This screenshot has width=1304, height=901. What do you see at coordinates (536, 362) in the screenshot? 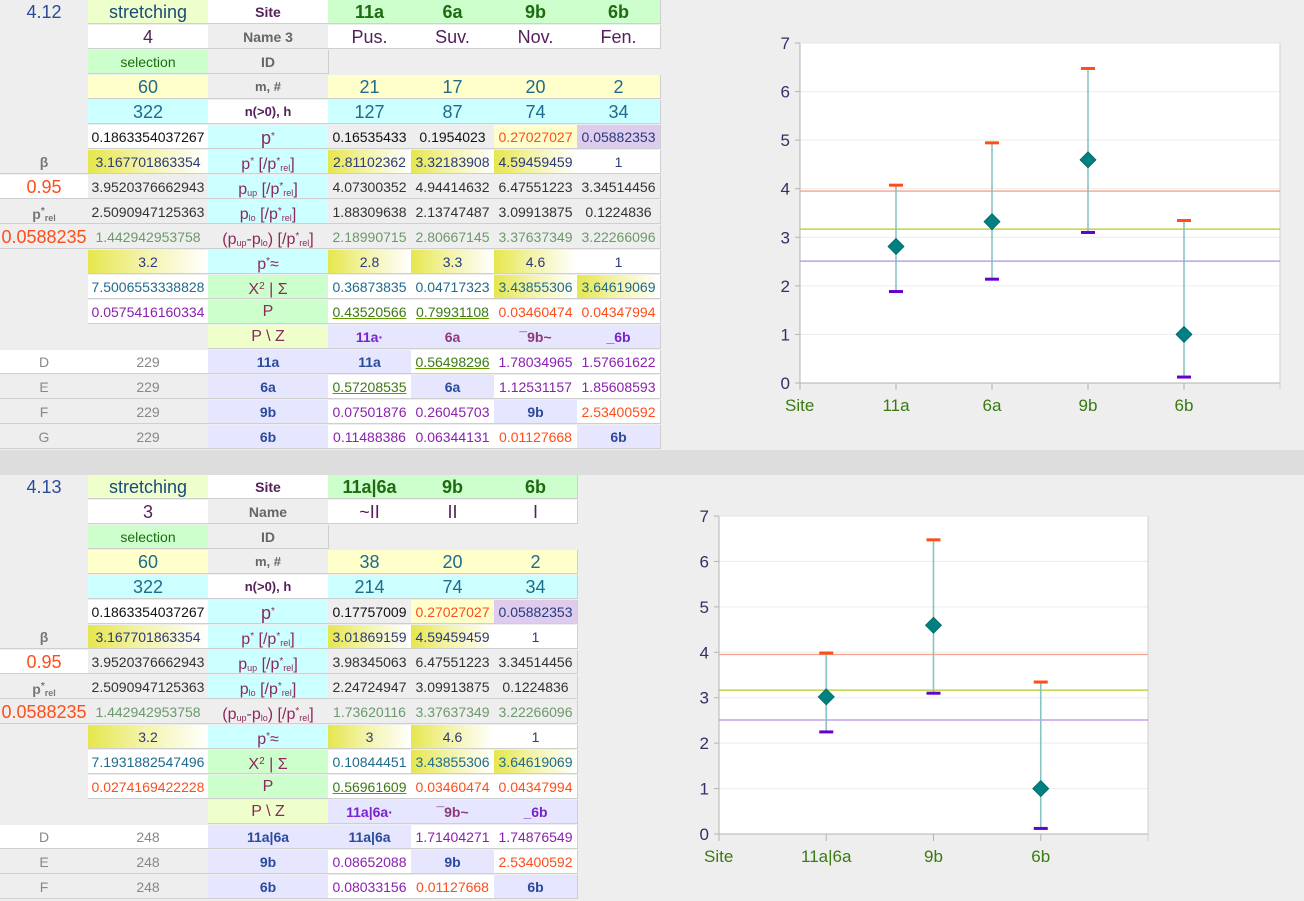
I see `matrix-cell: 1.78034965` at bounding box center [536, 362].